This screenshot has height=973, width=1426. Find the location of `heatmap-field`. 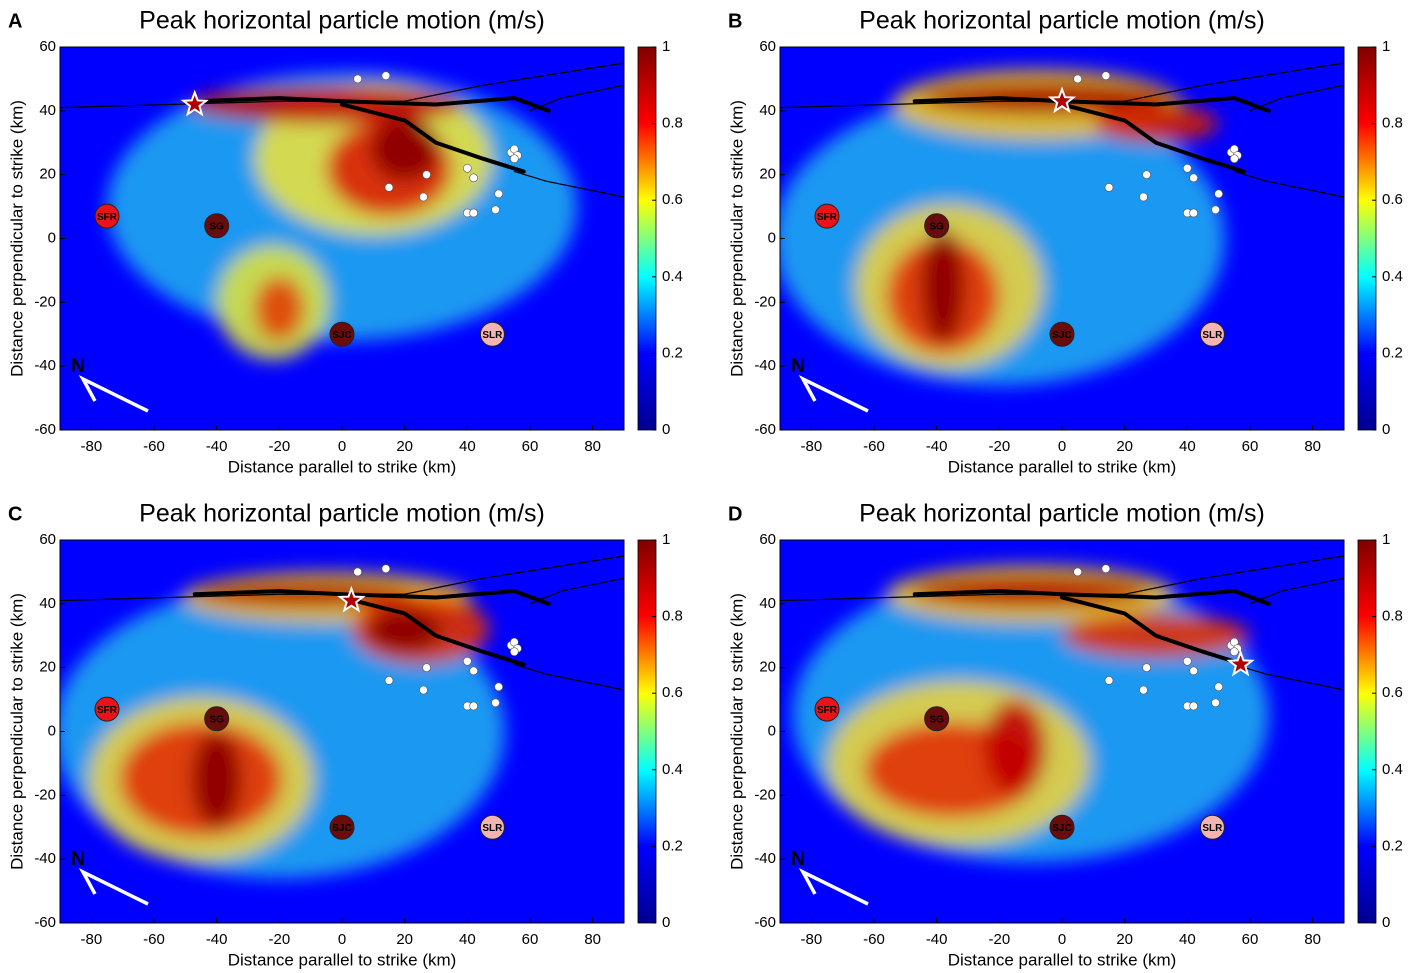

heatmap-field is located at coordinates (1030, 714).